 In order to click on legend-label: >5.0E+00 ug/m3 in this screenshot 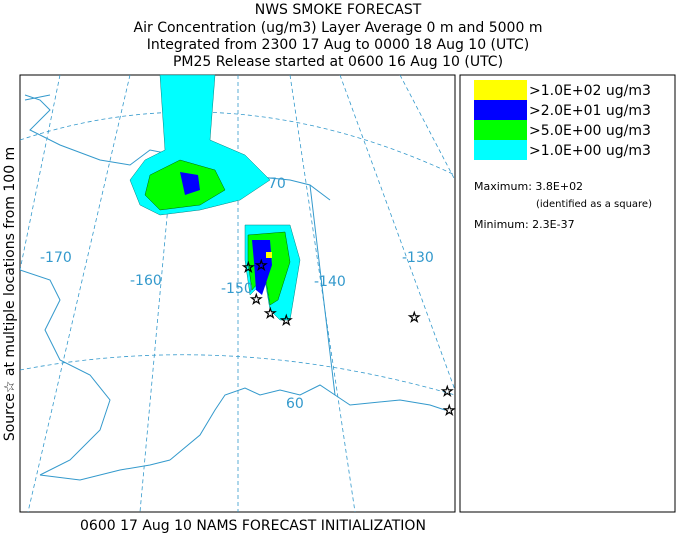, I will do `click(590, 131)`.